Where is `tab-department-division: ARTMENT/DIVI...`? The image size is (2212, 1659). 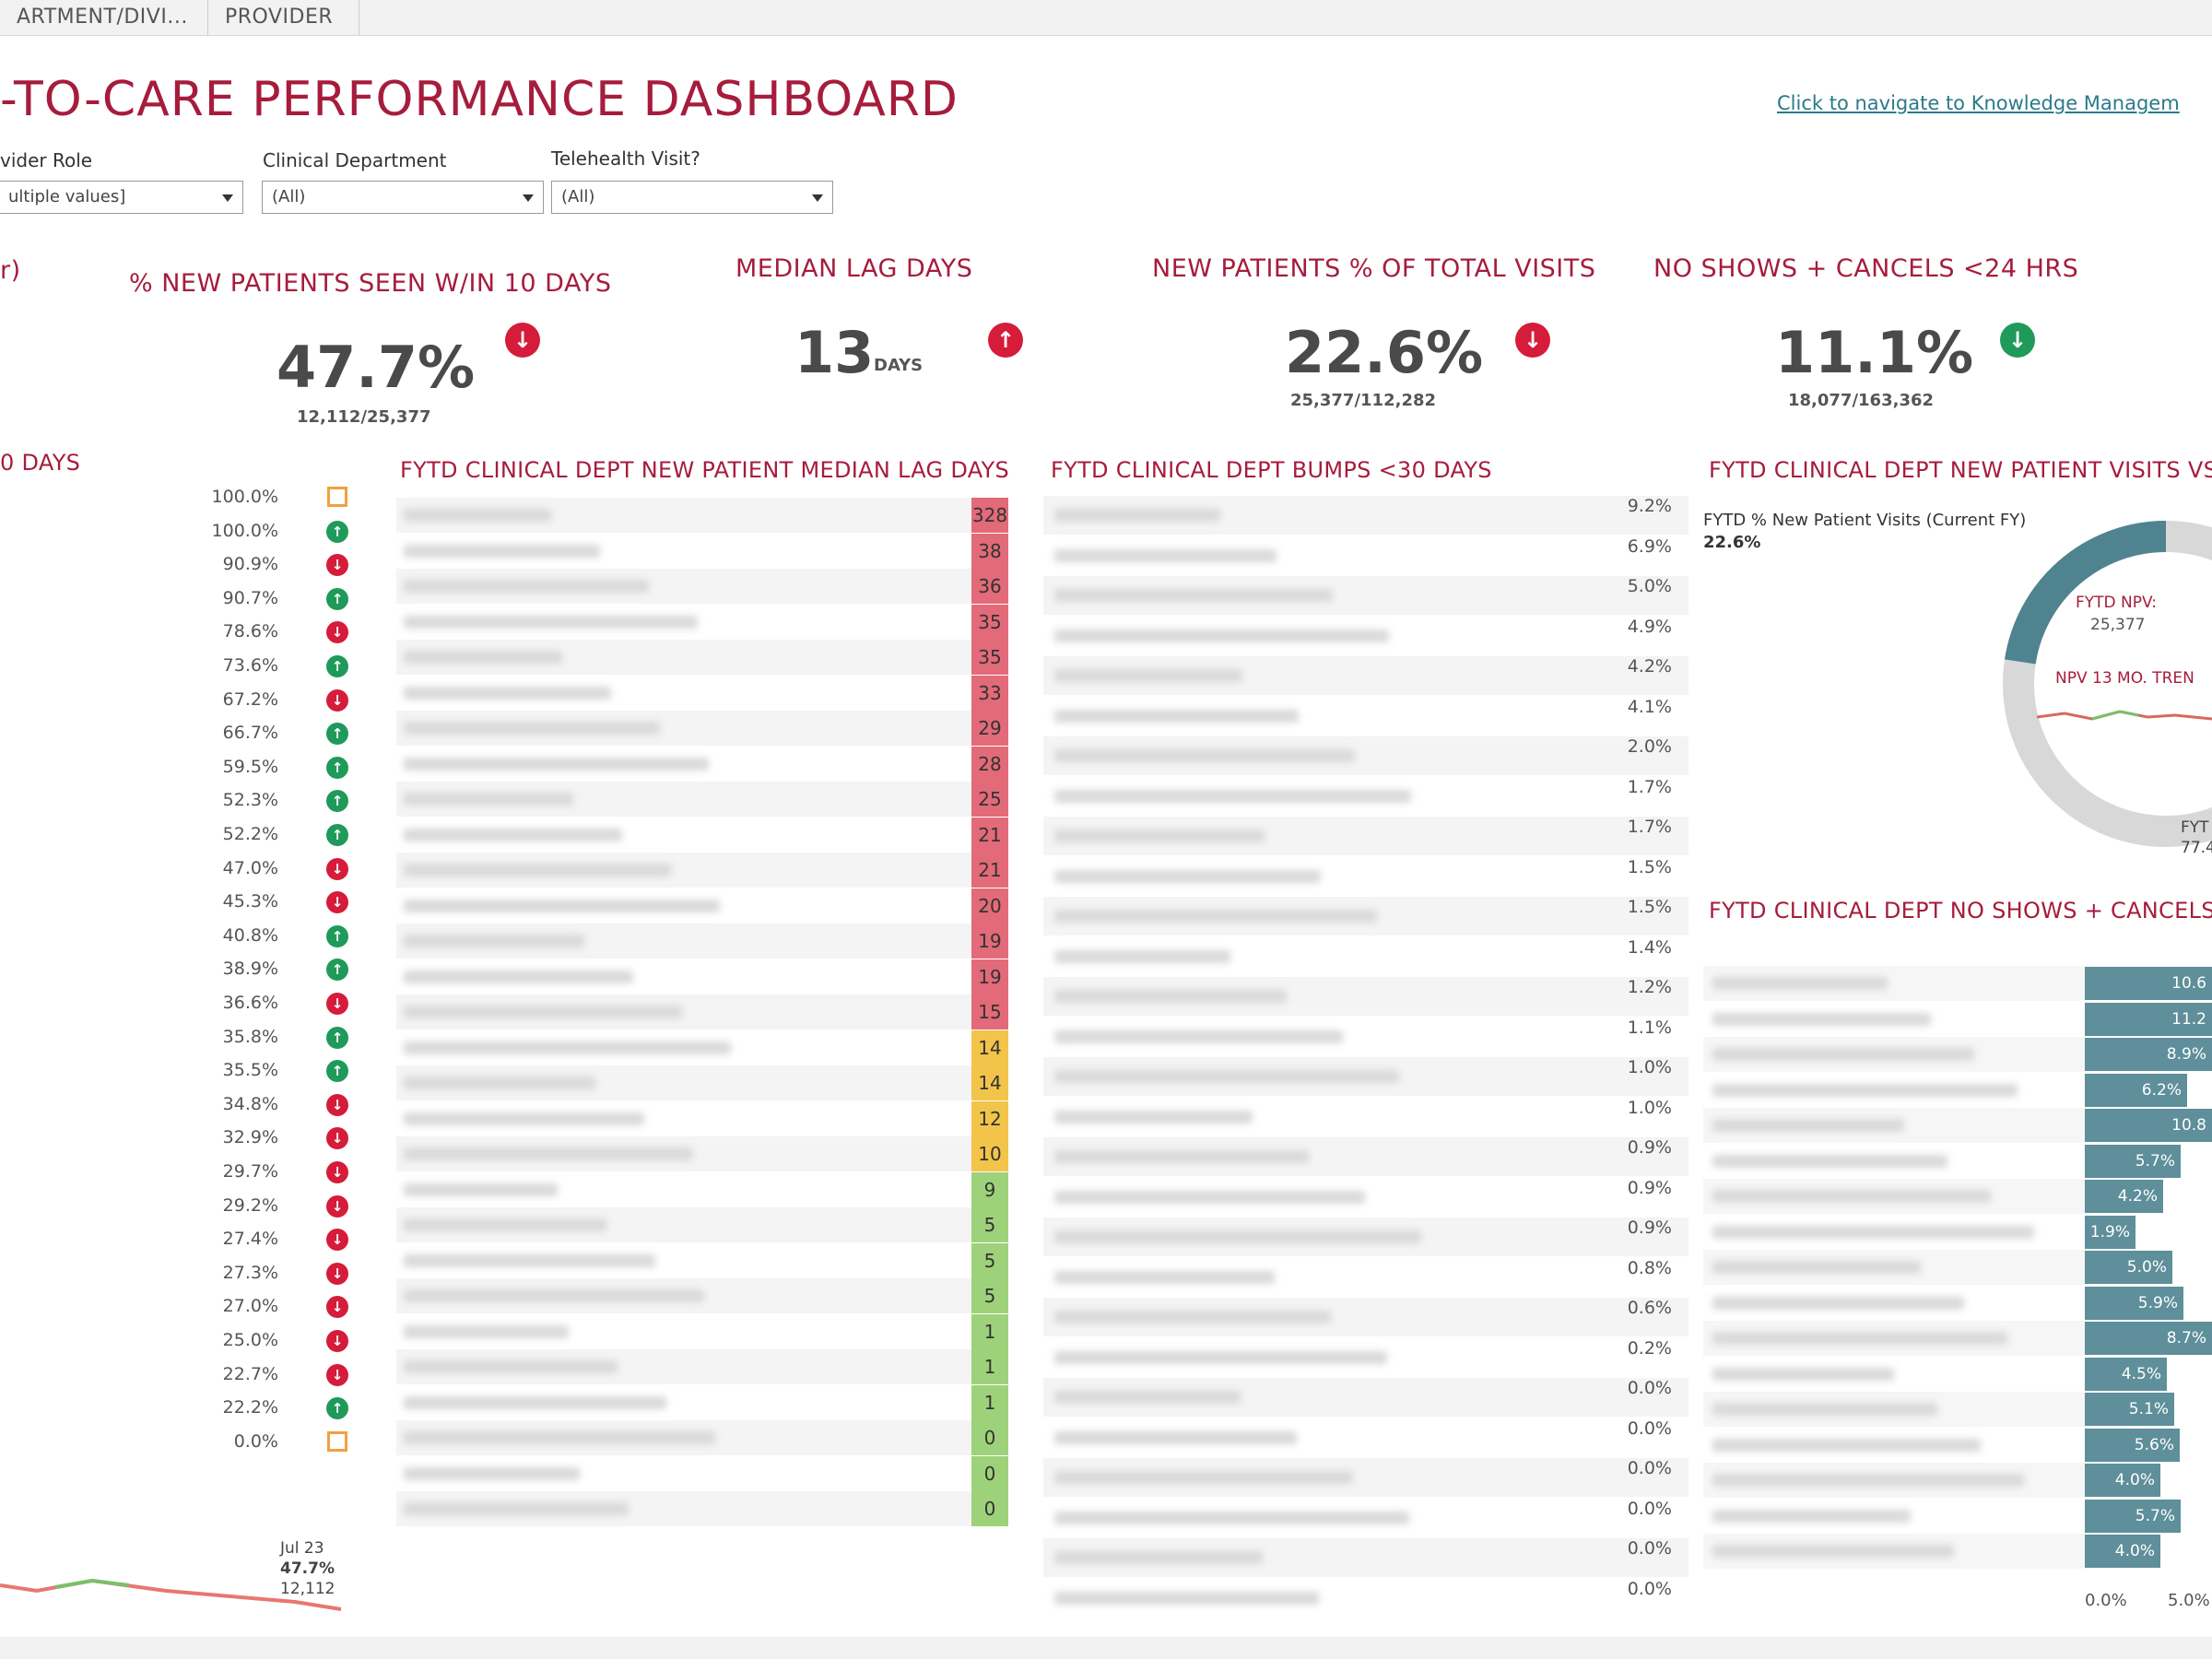
tab-department-division: ARTMENT/DIVI... is located at coordinates (104, 17).